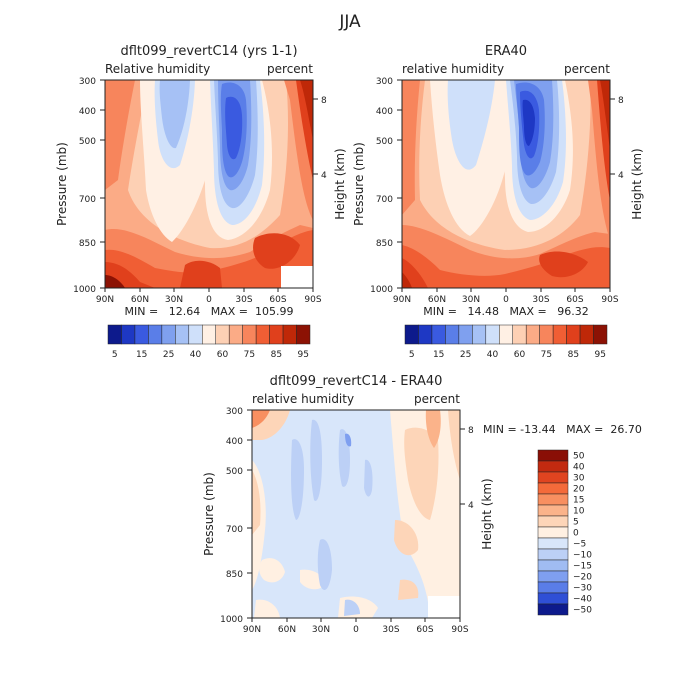  What do you see at coordinates (324, 176) in the screenshot?
I see `height-tick-label: 4` at bounding box center [324, 176].